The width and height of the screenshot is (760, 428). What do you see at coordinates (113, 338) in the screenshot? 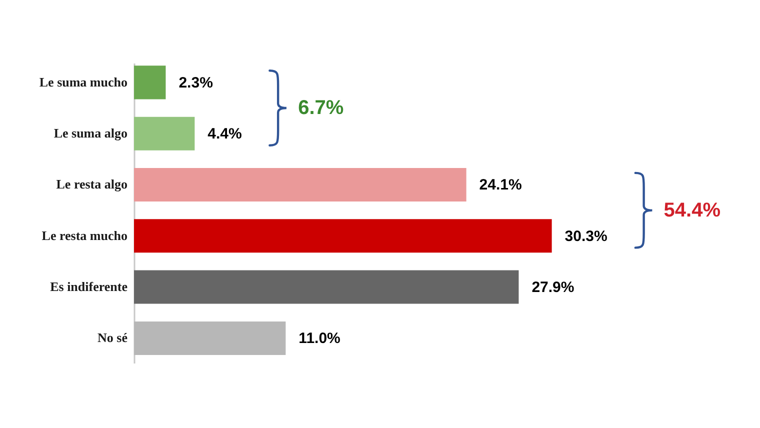
I see `y-tick-label: No sé` at bounding box center [113, 338].